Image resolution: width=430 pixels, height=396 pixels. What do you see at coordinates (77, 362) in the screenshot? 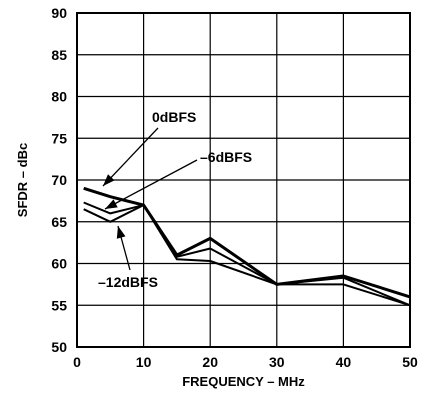
I see `x-tick-label: 0` at bounding box center [77, 362].